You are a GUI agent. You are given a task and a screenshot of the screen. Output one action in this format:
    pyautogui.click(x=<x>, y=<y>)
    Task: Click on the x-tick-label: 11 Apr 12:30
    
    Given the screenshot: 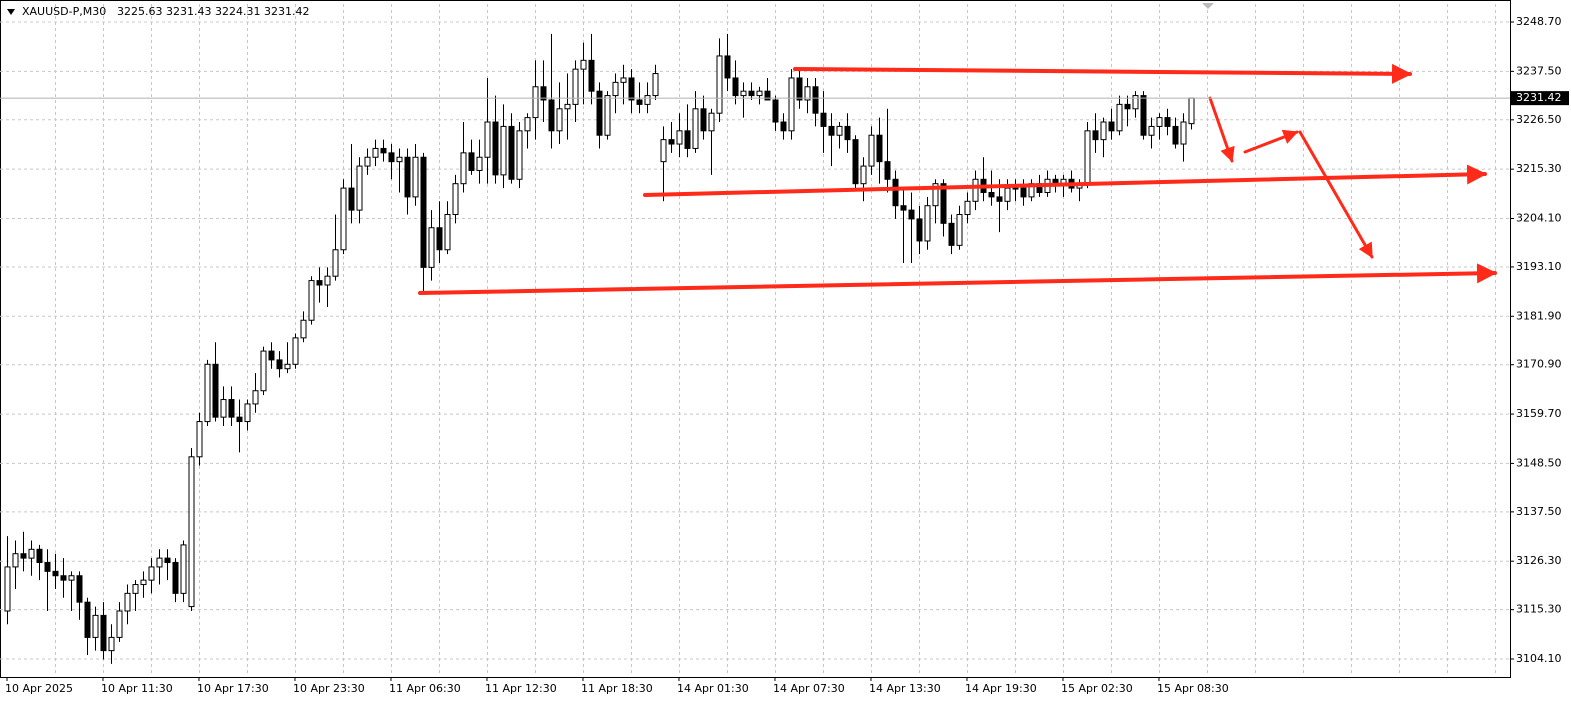 What is the action you would take?
    pyautogui.click(x=521, y=688)
    